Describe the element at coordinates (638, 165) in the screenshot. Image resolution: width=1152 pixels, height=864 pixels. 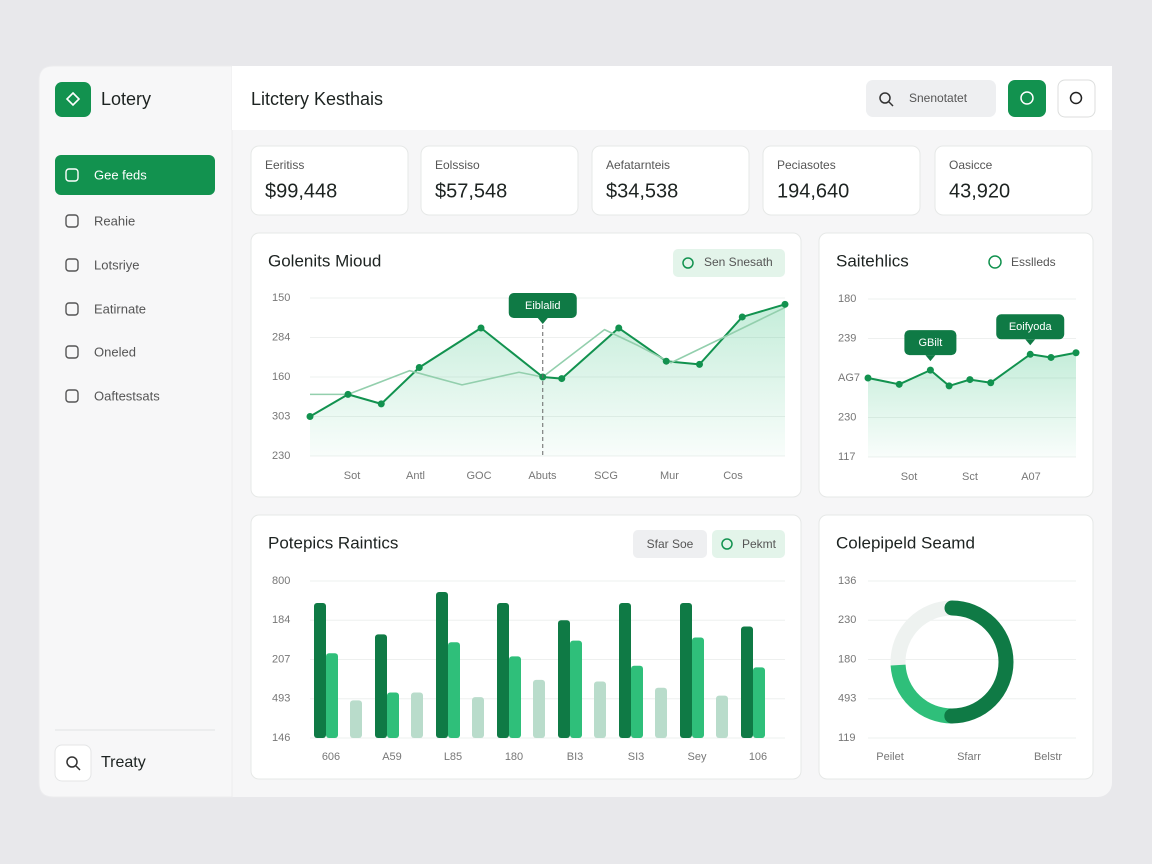
I see `stat-label: Aefatarnteis` at that location.